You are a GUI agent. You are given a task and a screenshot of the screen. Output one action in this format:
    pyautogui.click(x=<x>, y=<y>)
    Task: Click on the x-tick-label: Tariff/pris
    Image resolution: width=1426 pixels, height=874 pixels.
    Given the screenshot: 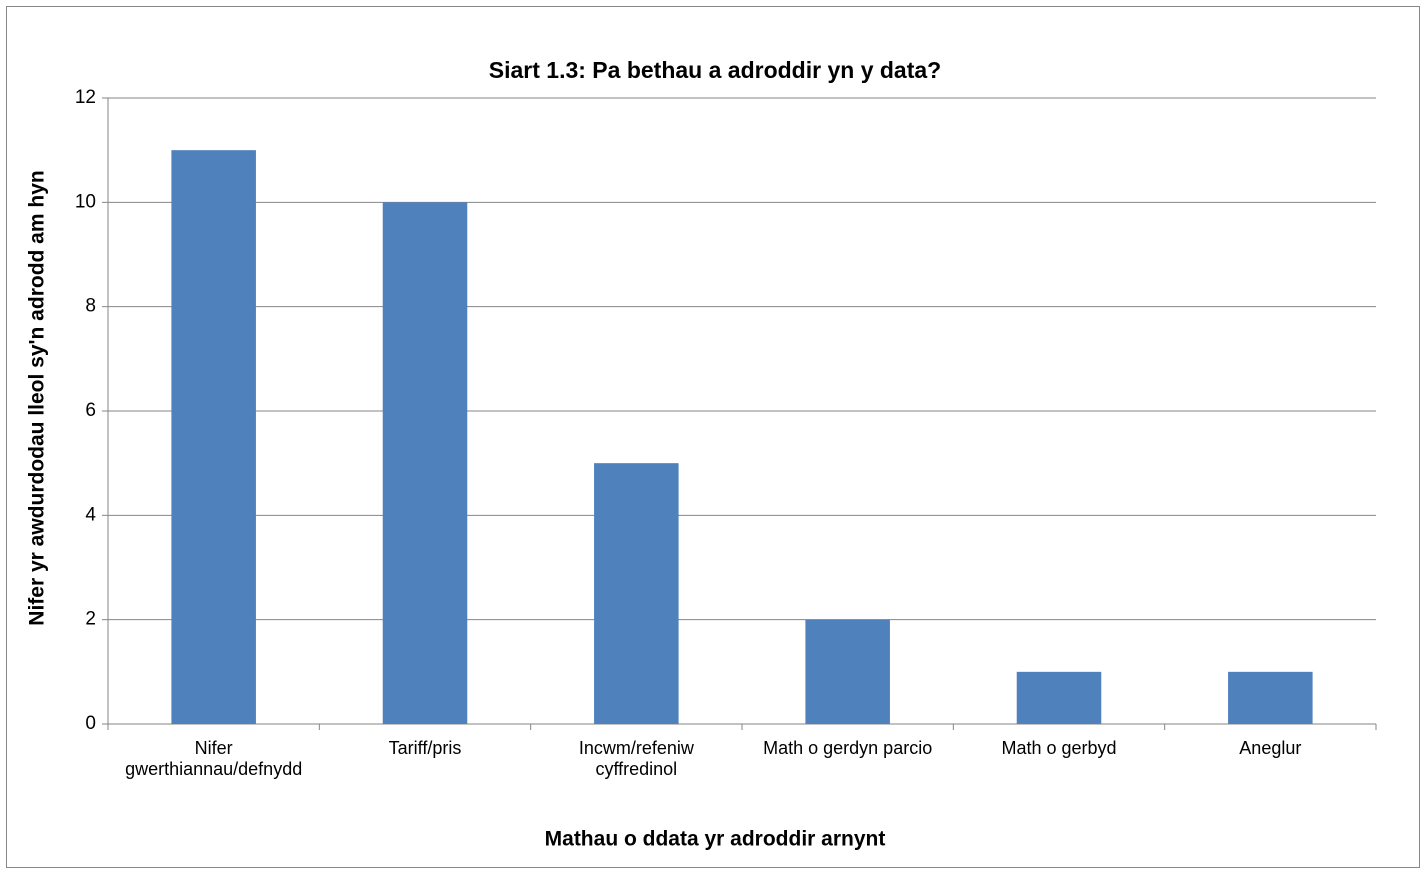 What is the action you would take?
    pyautogui.click(x=425, y=748)
    